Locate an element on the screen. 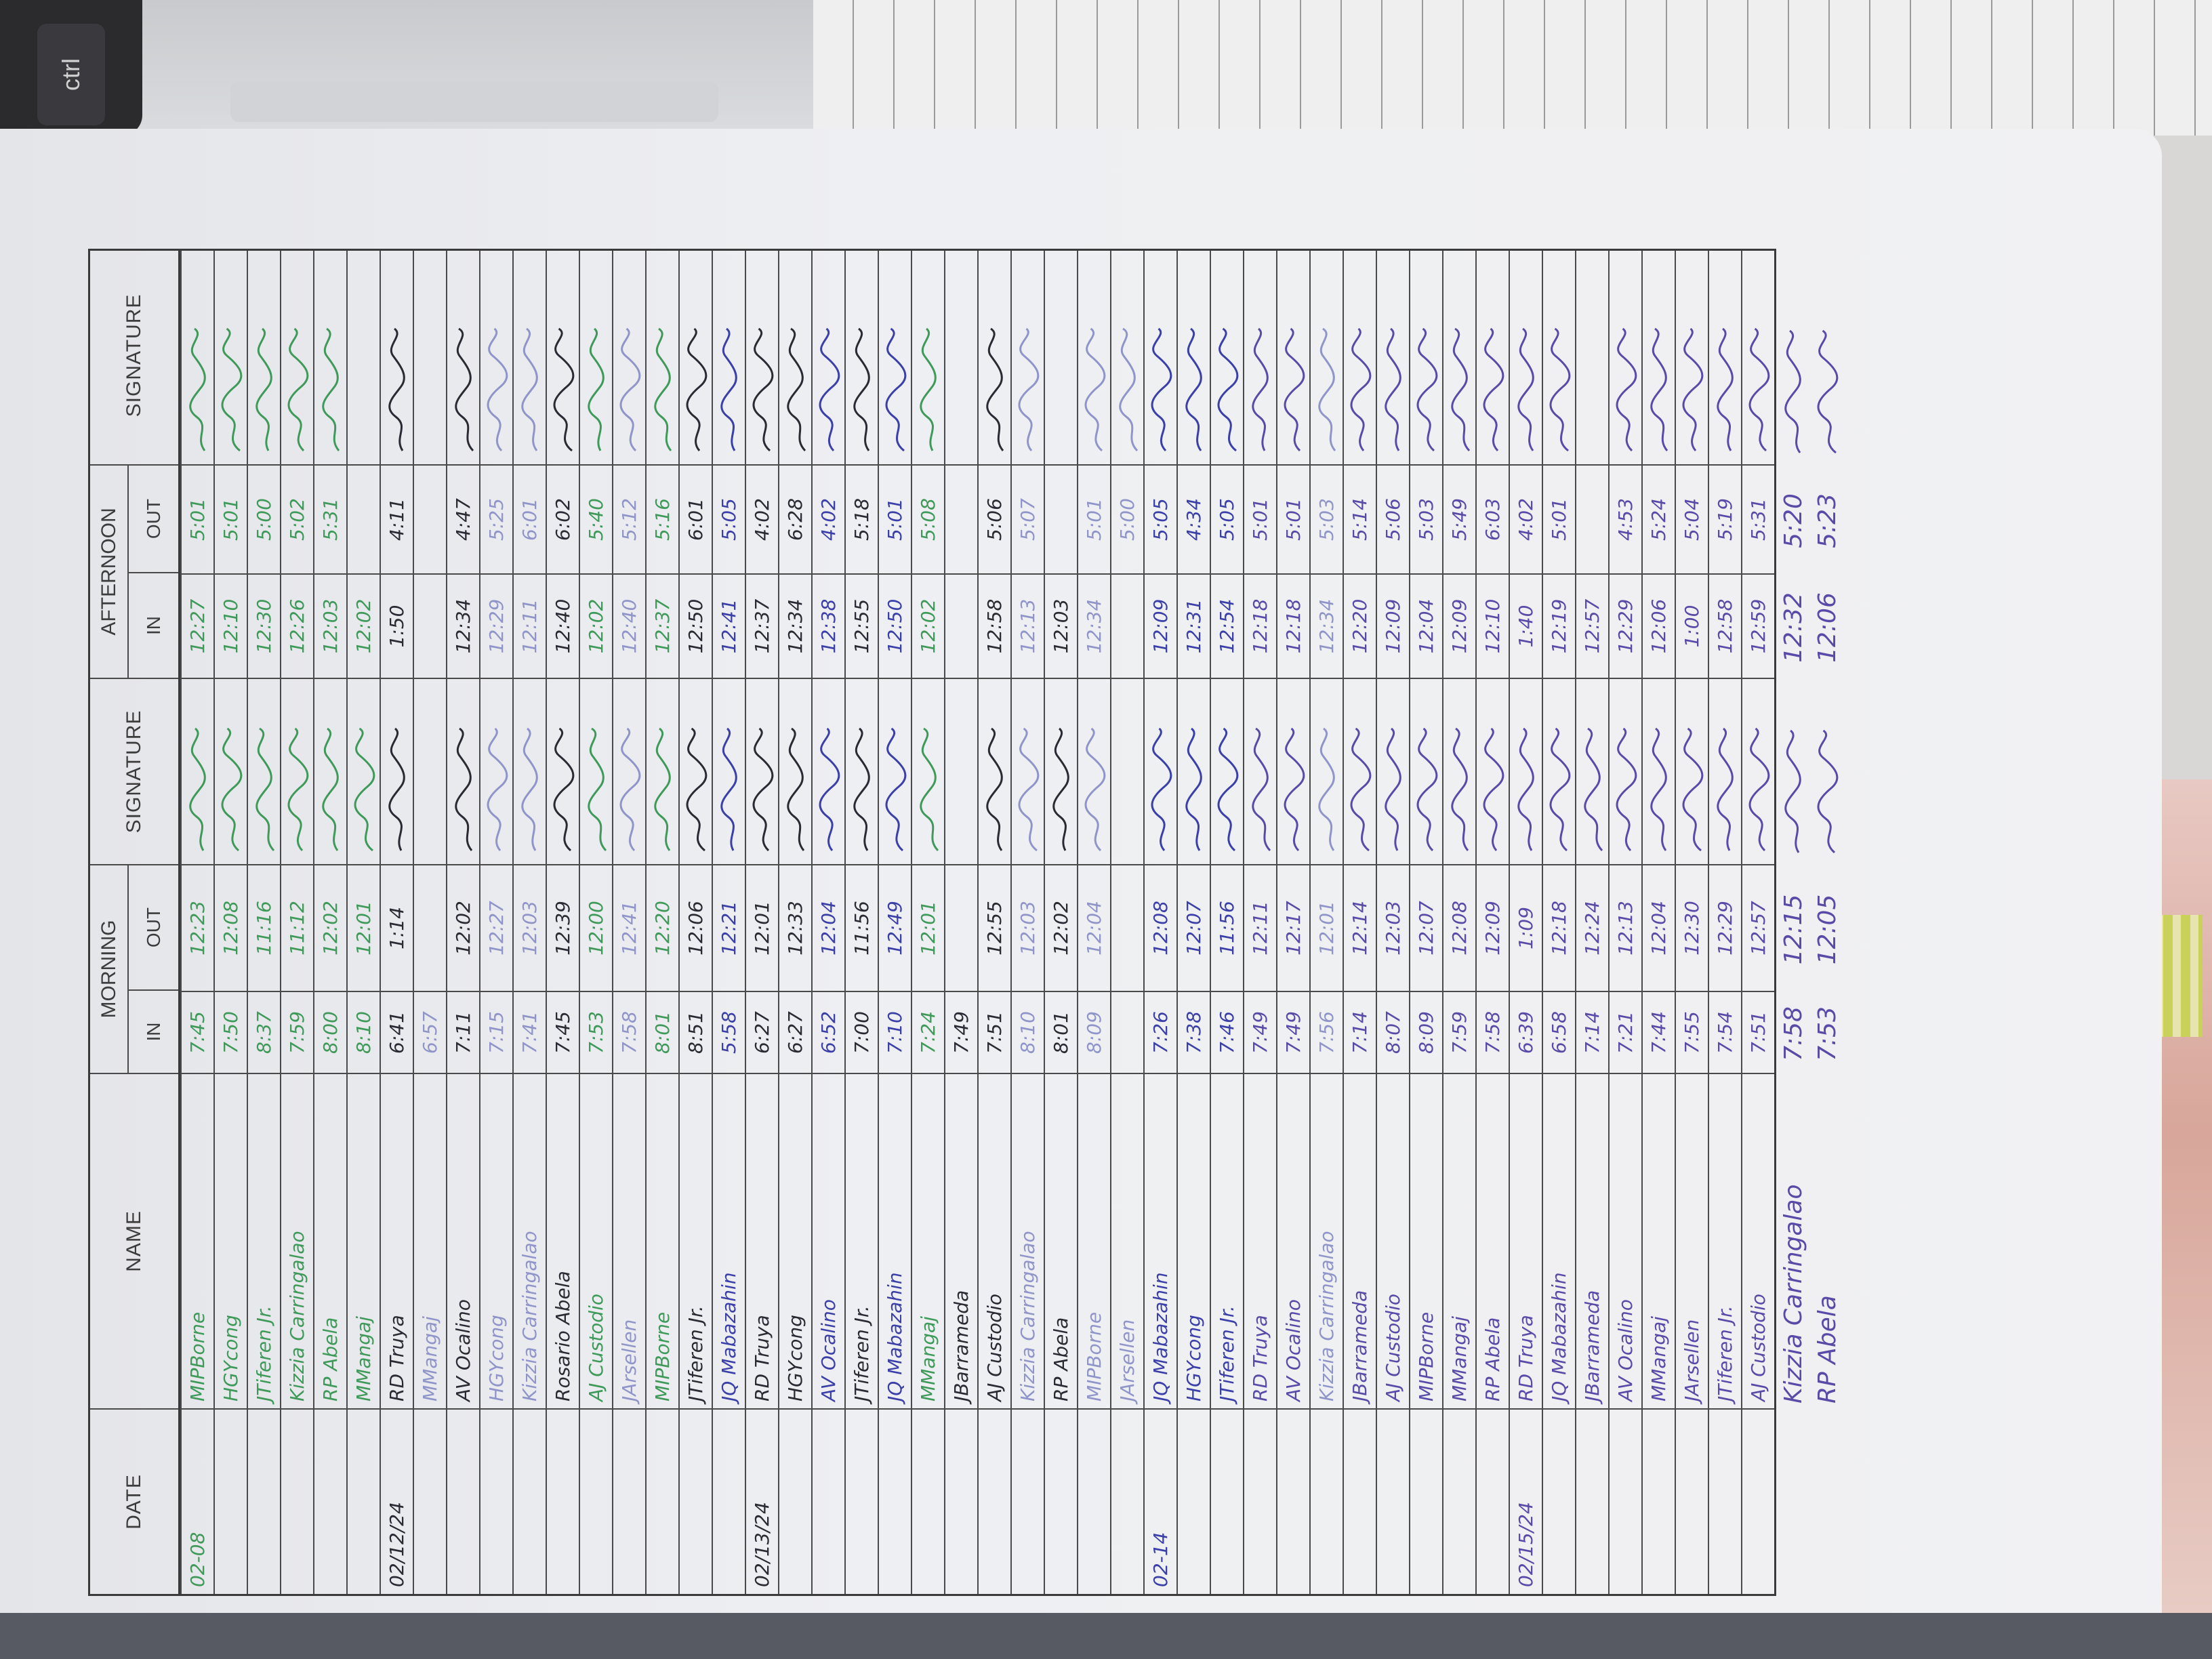  morning-in-cell: 7:59 is located at coordinates (297, 1032).